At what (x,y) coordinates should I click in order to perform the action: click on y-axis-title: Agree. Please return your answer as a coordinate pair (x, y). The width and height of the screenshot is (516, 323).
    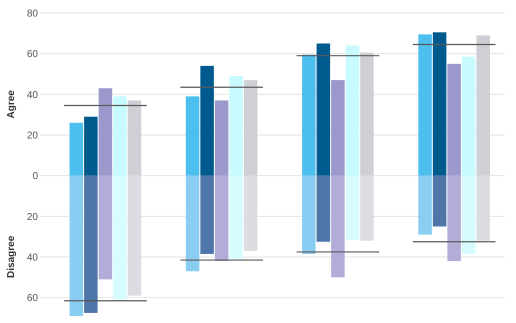
    Looking at the image, I should click on (11, 104).